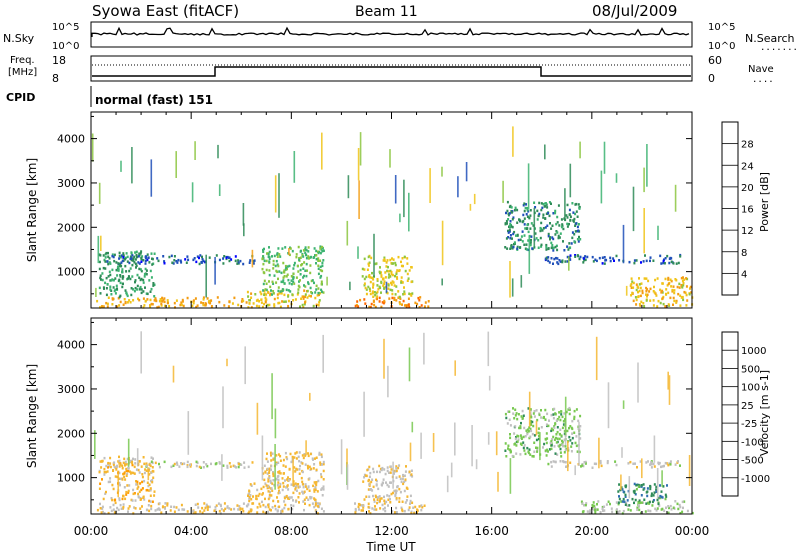 The image size is (800, 554). What do you see at coordinates (71, 478) in the screenshot?
I see `velocity-ytick-label: 1000` at bounding box center [71, 478].